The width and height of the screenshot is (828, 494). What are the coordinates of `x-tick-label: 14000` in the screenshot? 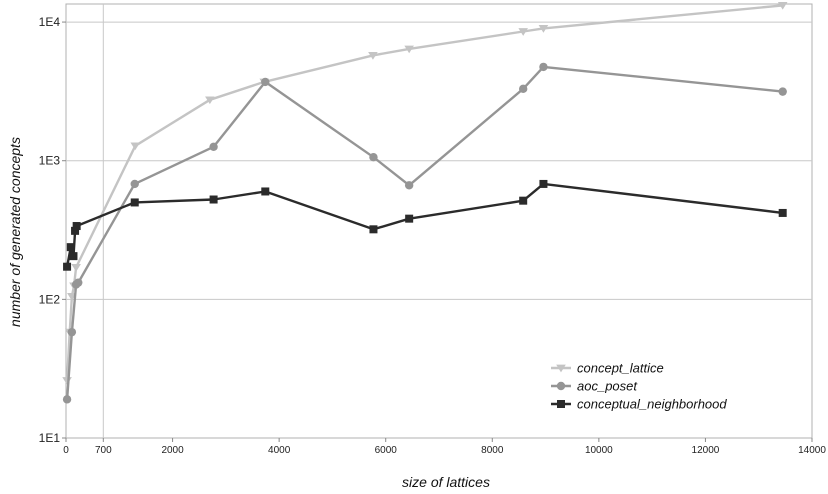 It's located at (812, 450).